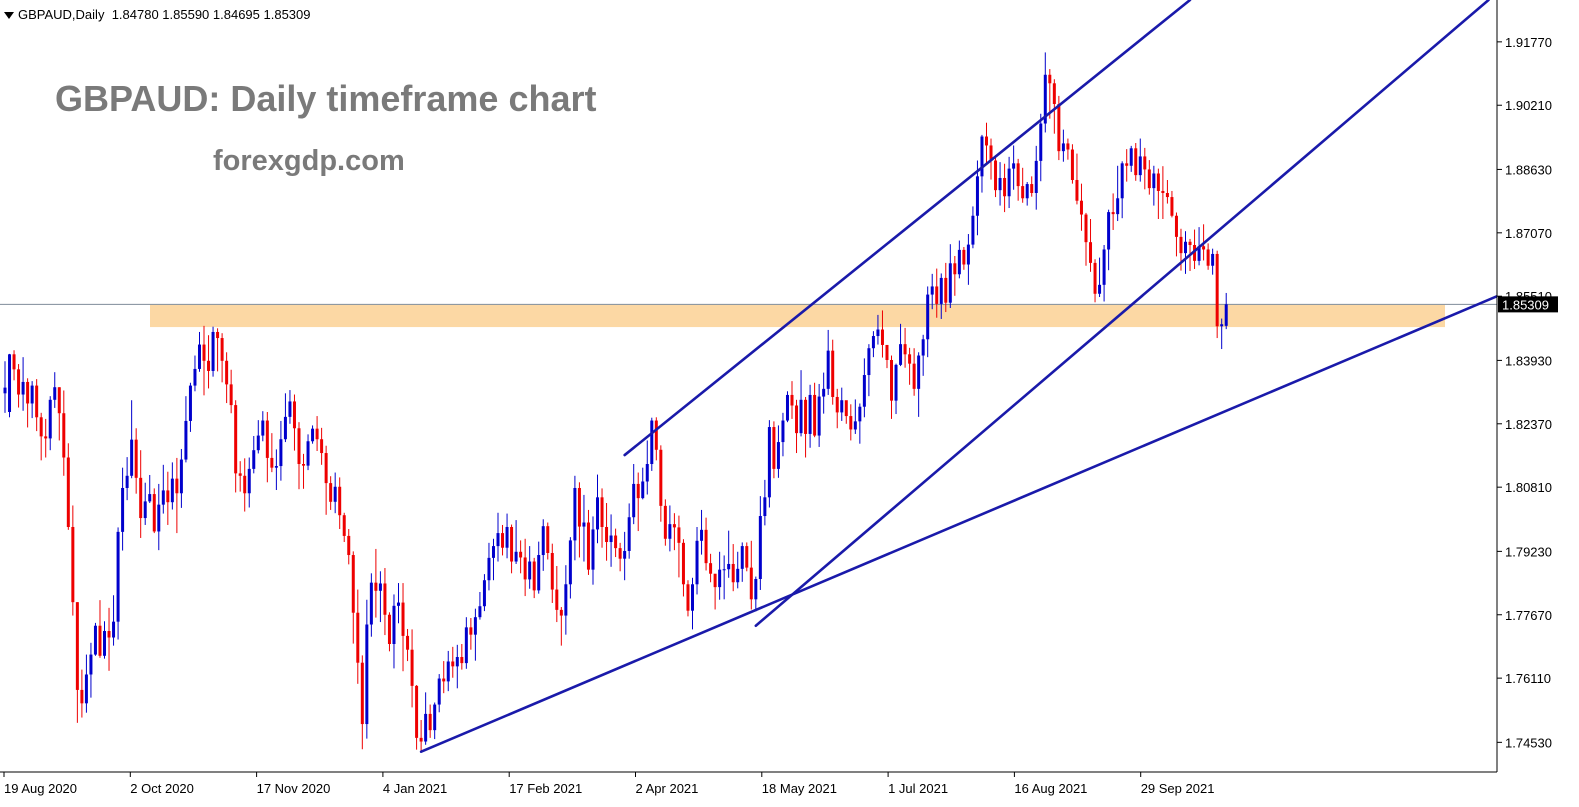 Image resolution: width=1579 pixels, height=807 pixels. Describe the element at coordinates (1528, 742) in the screenshot. I see `y-tick-label: 1.74530` at that location.